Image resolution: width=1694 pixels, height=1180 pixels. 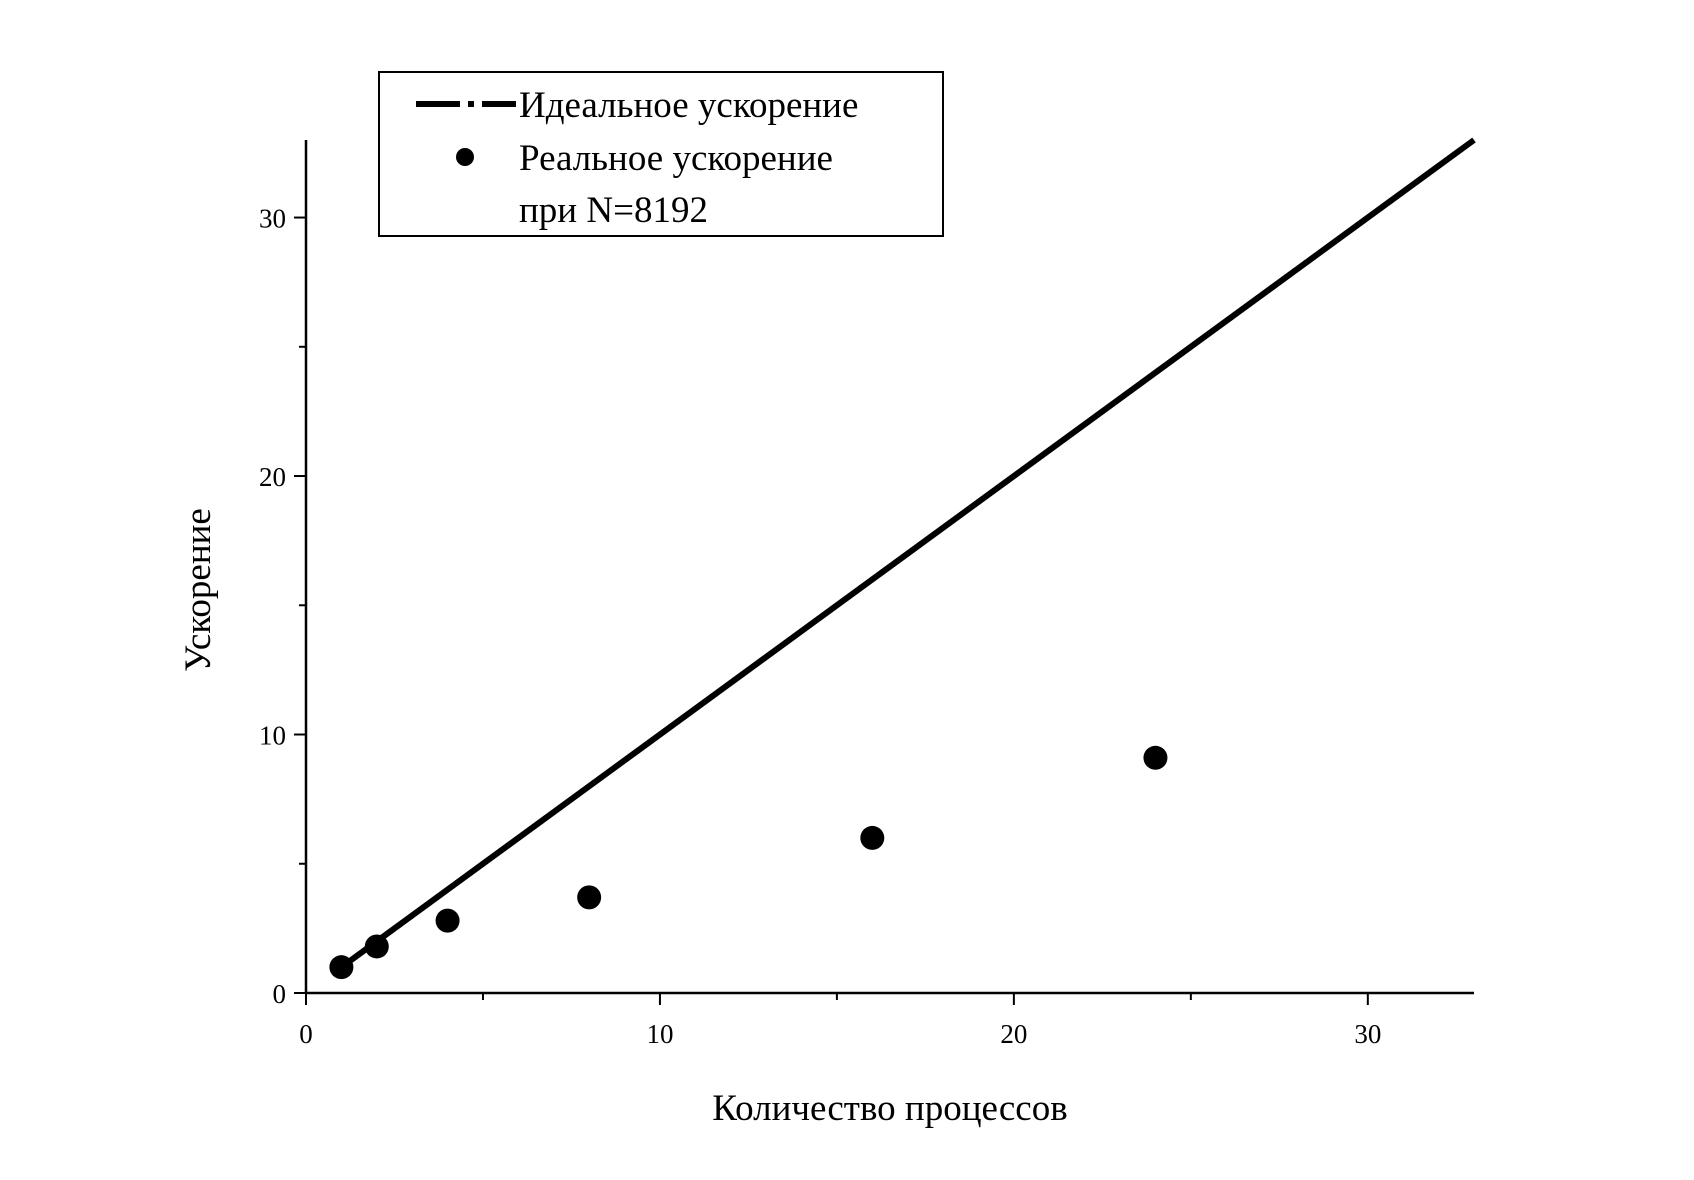 I want to click on legend-ideal-label: Идеальное ускорение, so click(x=688, y=105).